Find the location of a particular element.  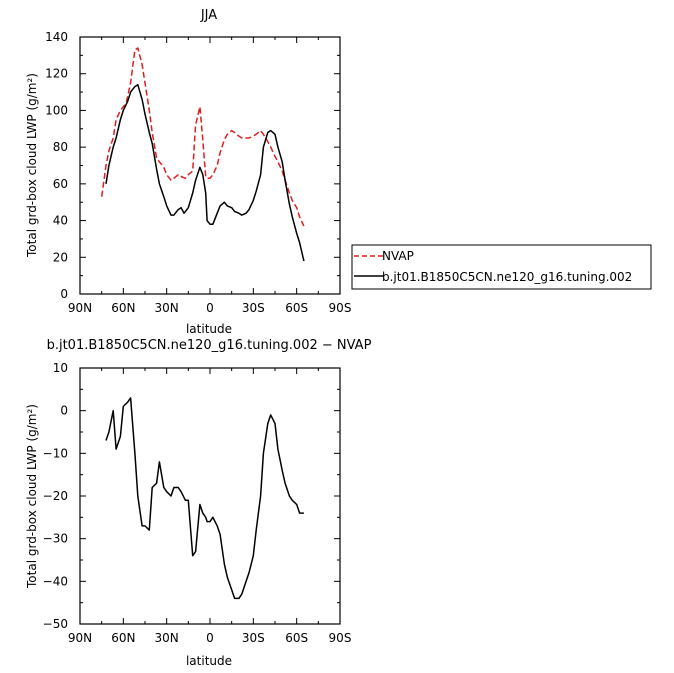

top-y-tick-label: 80 is located at coordinates (60, 147).